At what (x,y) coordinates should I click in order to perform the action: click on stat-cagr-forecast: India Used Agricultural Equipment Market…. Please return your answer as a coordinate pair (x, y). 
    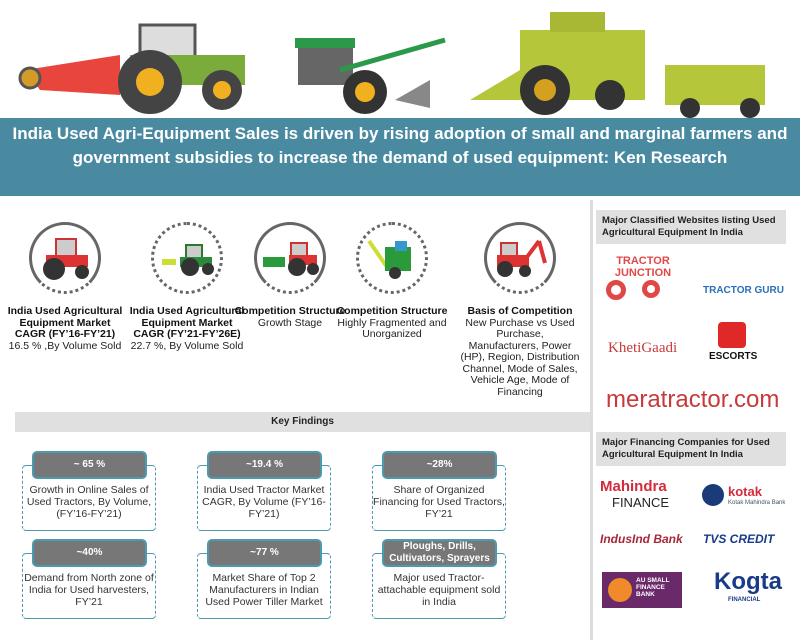
    Looking at the image, I should click on (187, 287).